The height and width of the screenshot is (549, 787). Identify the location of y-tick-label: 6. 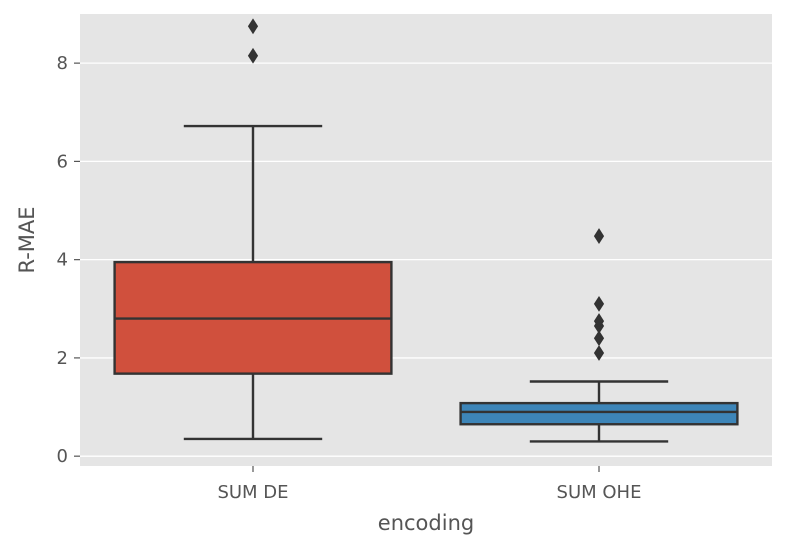
(62, 161).